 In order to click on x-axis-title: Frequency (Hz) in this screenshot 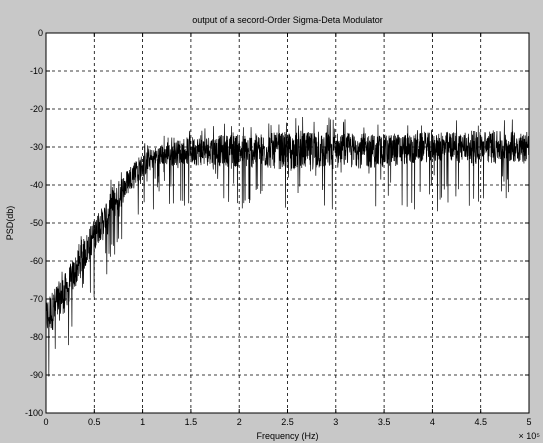, I will do `click(287, 436)`.